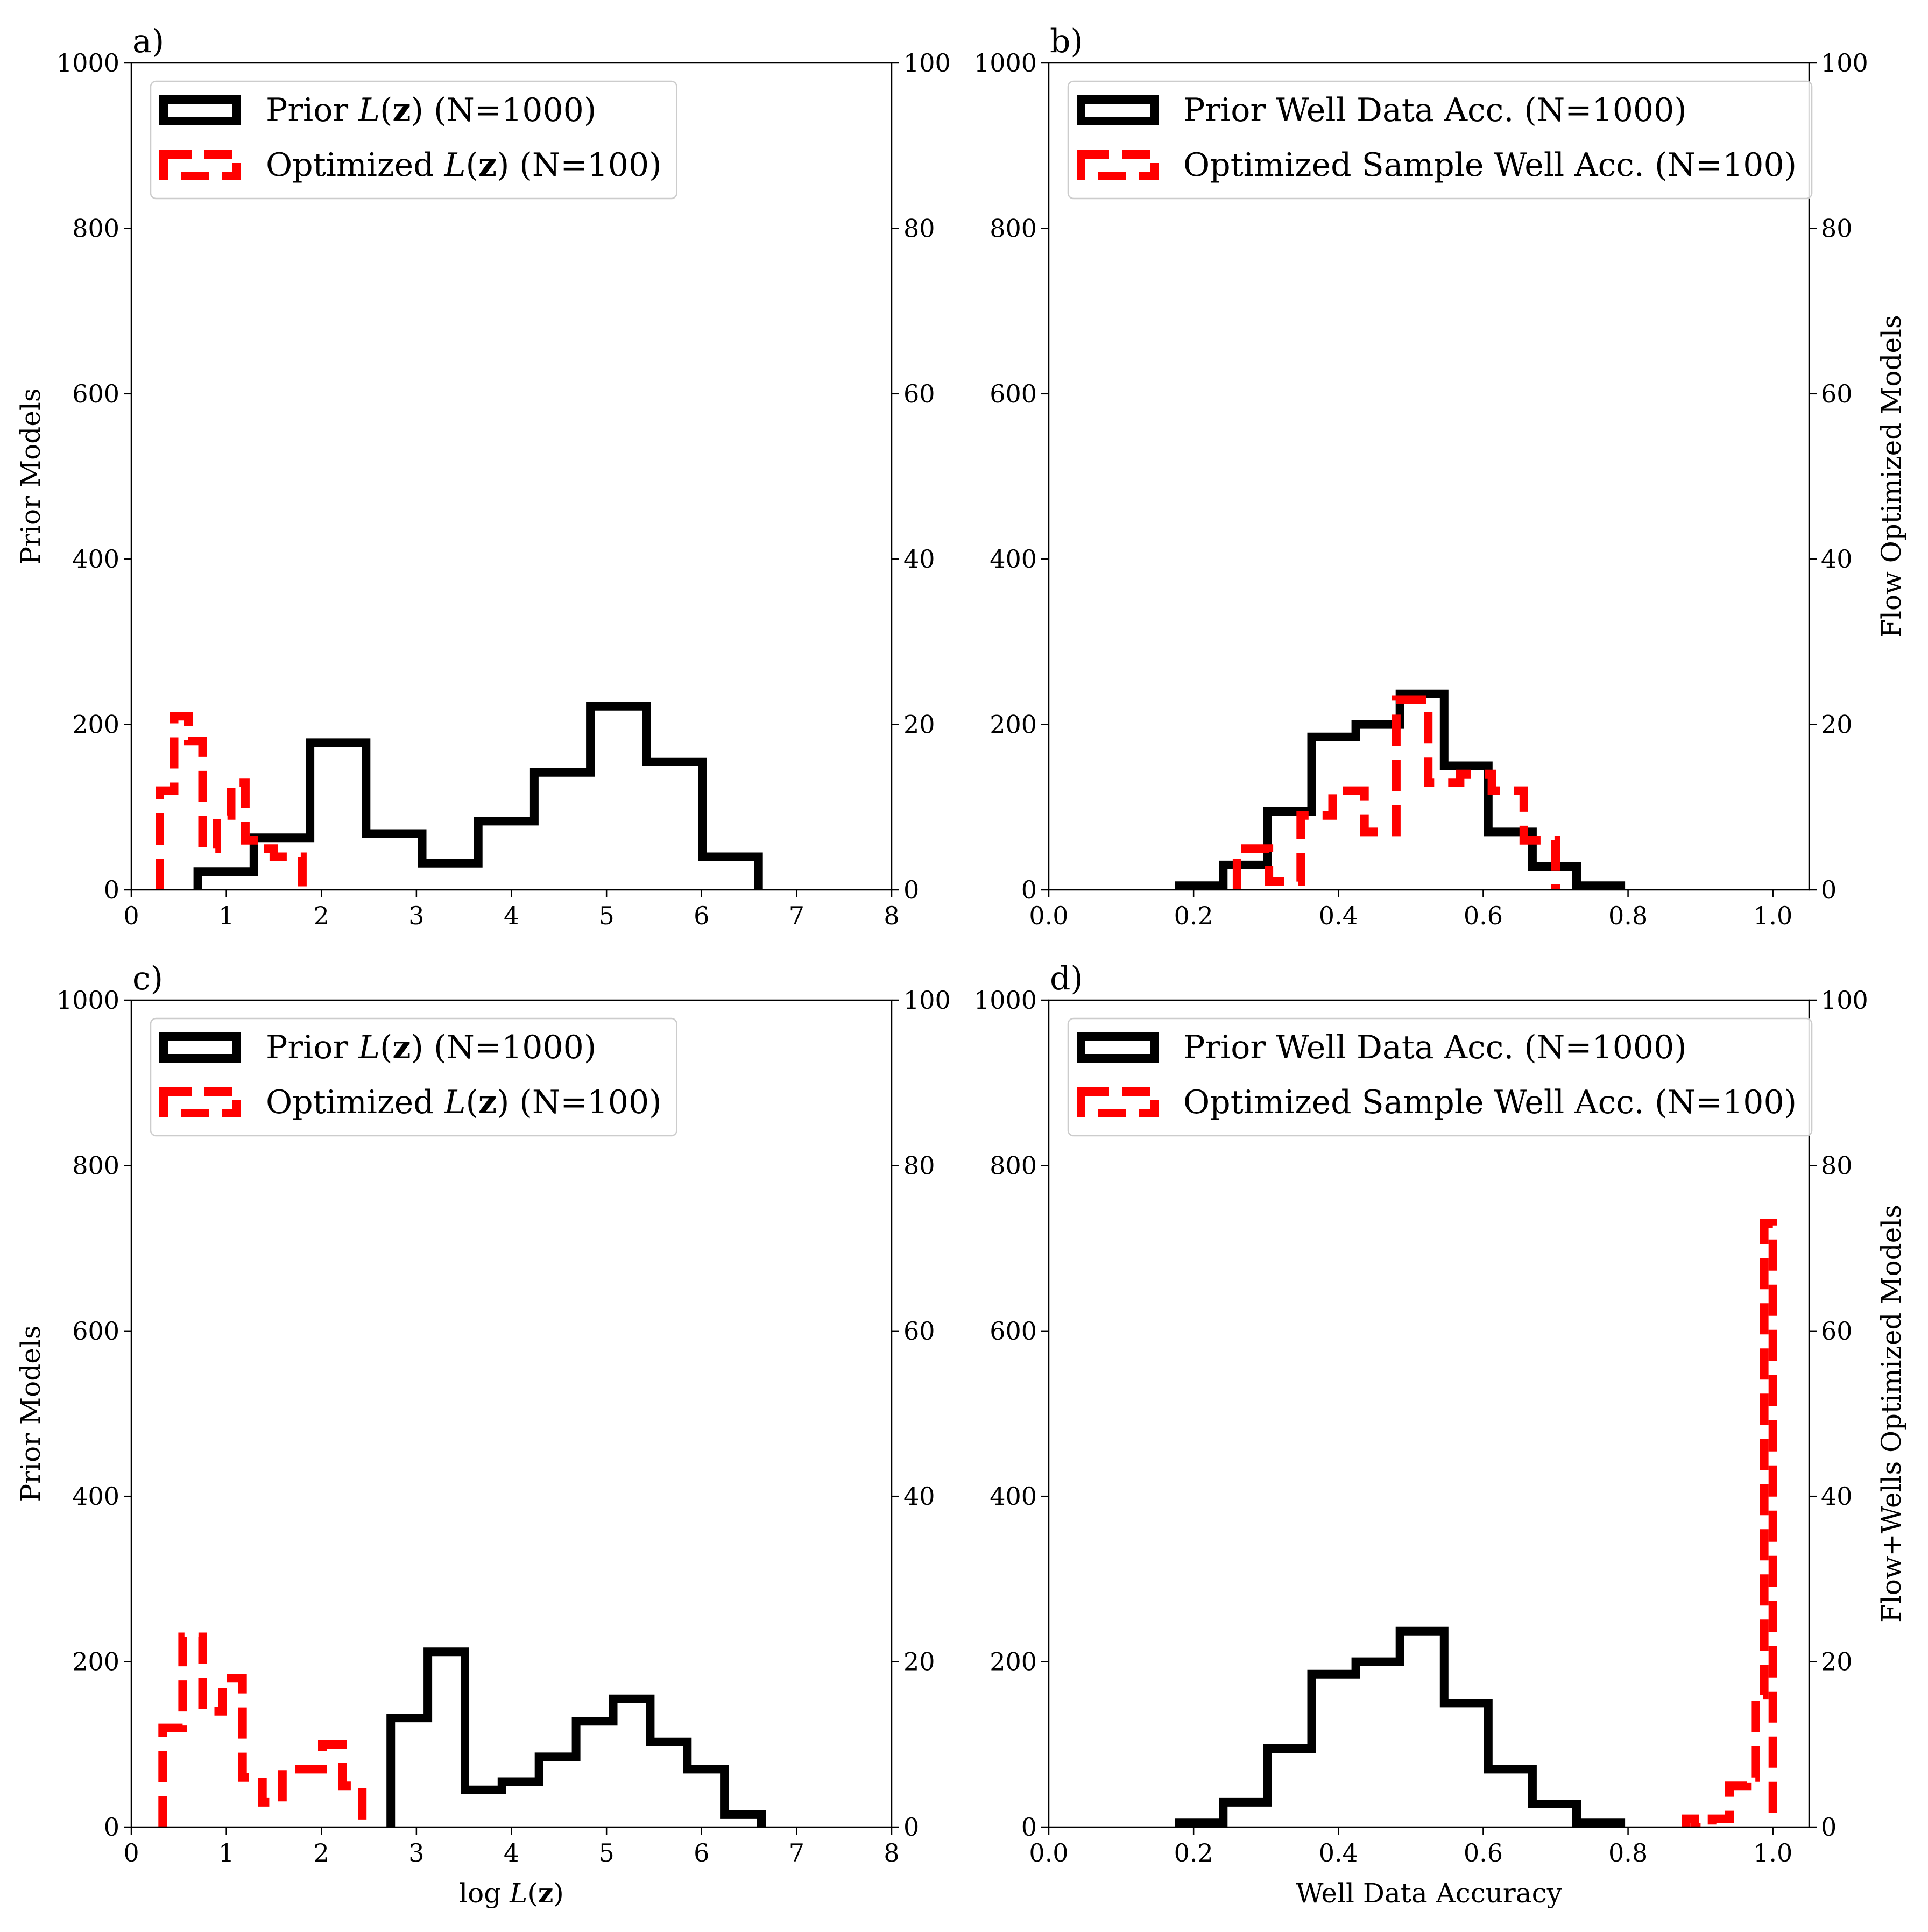 Image resolution: width=1928 pixels, height=1932 pixels. I want to click on legend-box, so click(1440, 1077).